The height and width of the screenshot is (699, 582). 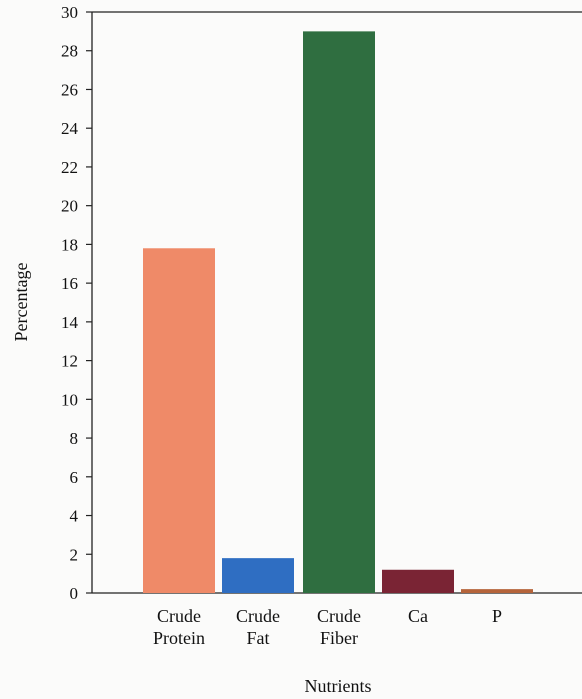 I want to click on y-tick-label: 22, so click(x=69, y=167).